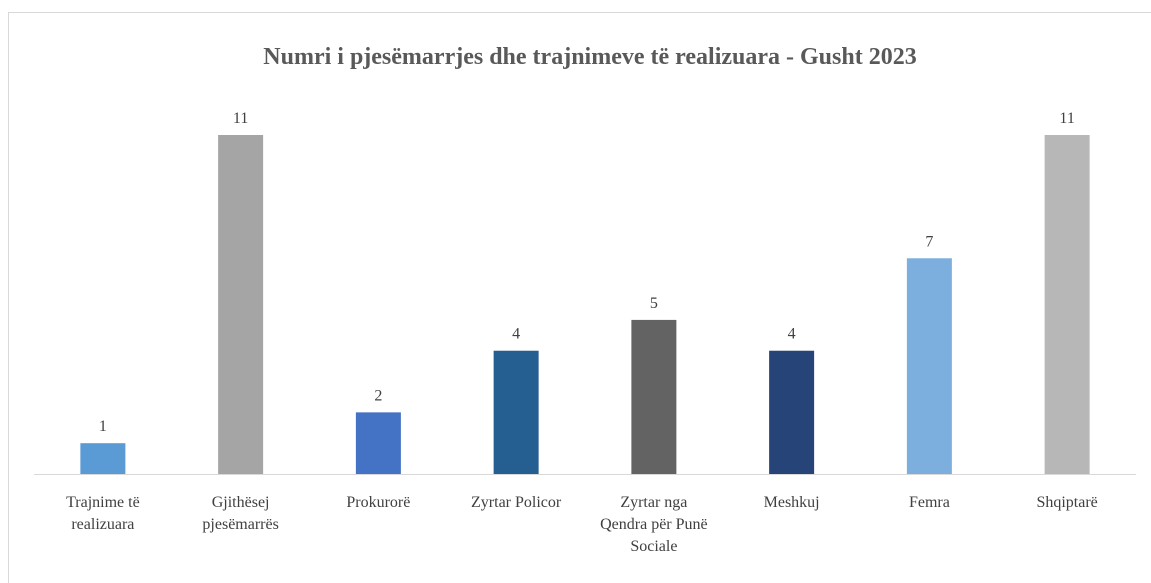 The width and height of the screenshot is (1151, 583). What do you see at coordinates (929, 502) in the screenshot?
I see `x-tick-label: Femra` at bounding box center [929, 502].